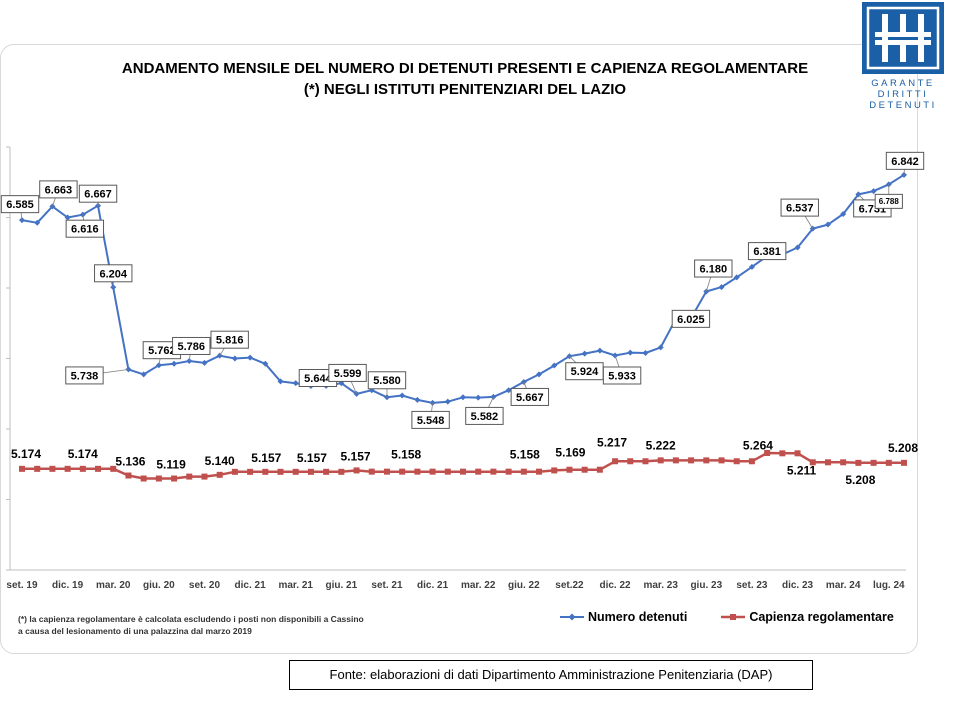 The height and width of the screenshot is (720, 960). What do you see at coordinates (205, 585) in the screenshot?
I see `x-tick-label: set. 20` at bounding box center [205, 585].